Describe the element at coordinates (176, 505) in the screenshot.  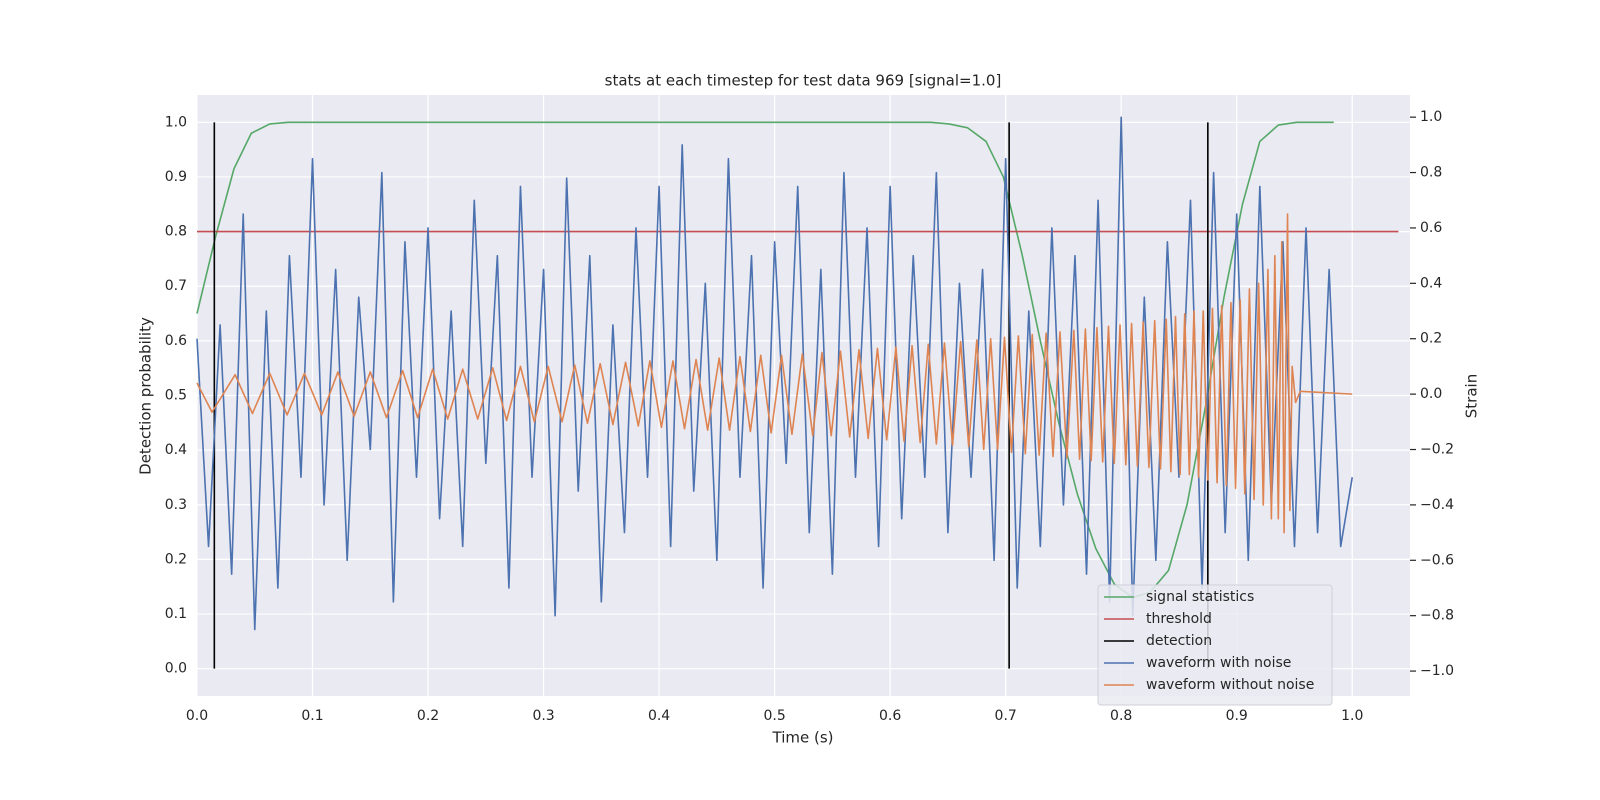
I see `y-tick-label: 0.3` at that location.